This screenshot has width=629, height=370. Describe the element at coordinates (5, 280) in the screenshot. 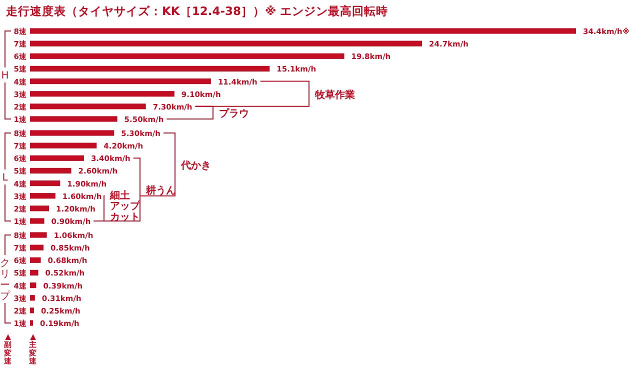

I see `text: クリープ` at that location.